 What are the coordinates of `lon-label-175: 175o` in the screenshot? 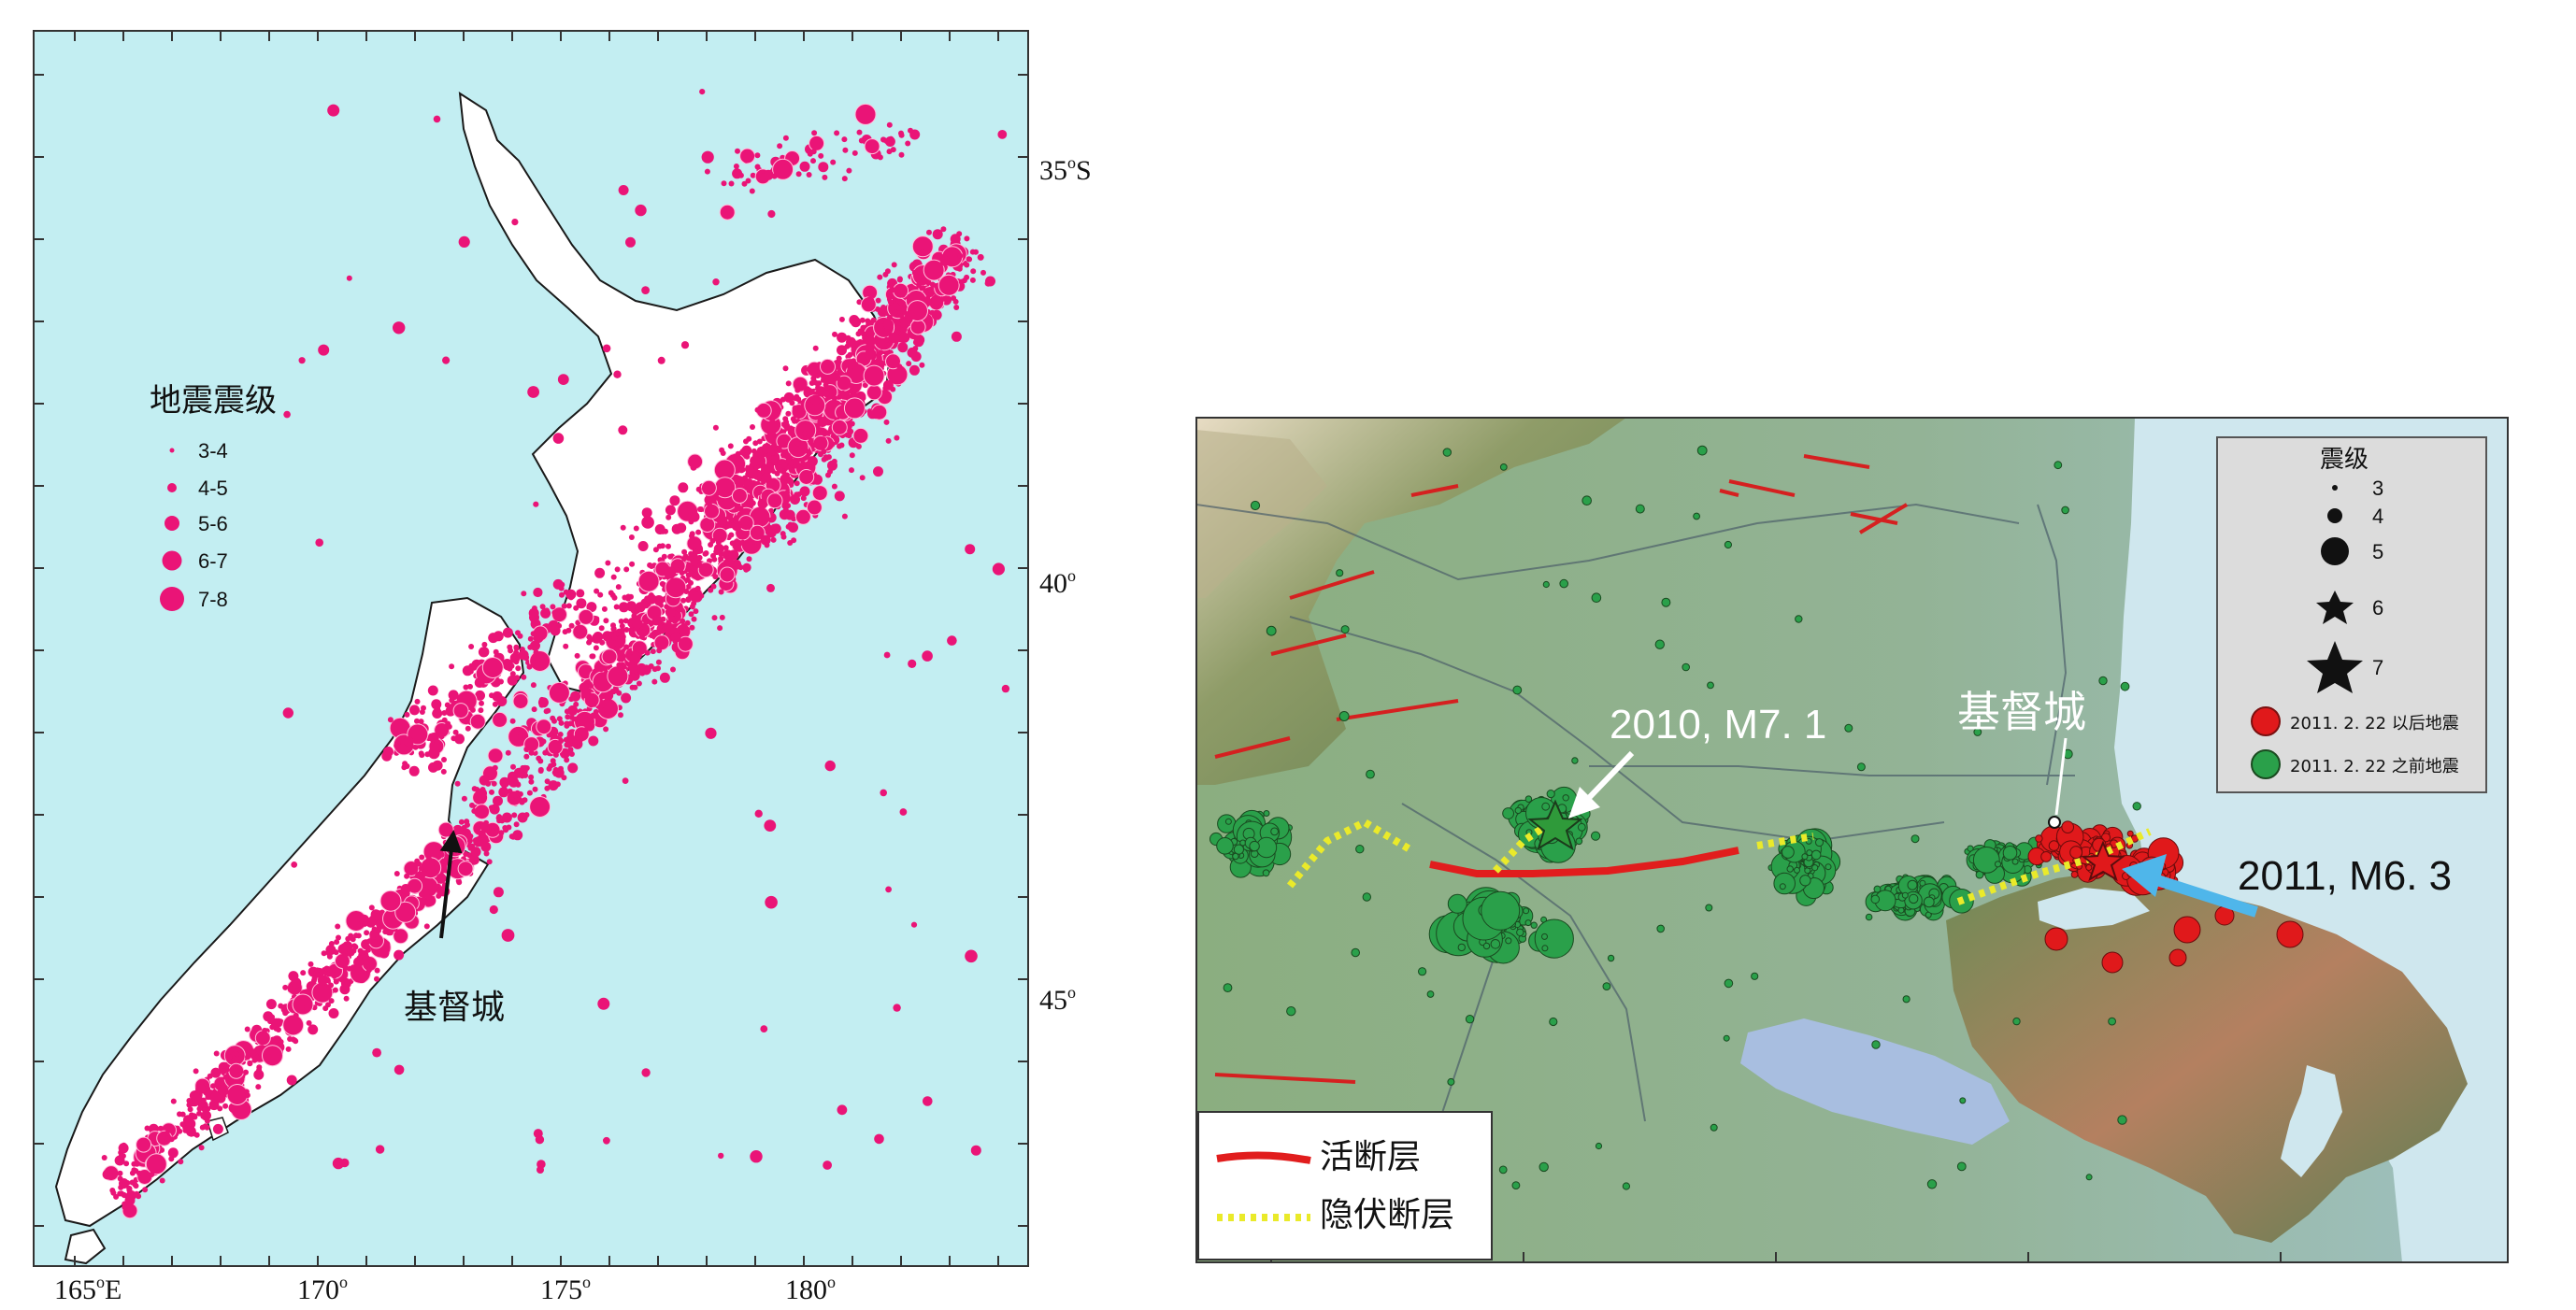 It's located at (565, 1289).